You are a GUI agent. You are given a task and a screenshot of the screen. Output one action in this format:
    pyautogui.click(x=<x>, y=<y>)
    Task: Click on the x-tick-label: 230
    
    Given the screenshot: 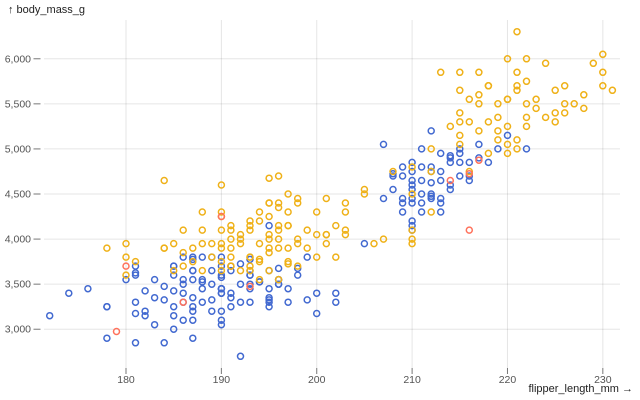 What is the action you would take?
    pyautogui.click(x=603, y=380)
    